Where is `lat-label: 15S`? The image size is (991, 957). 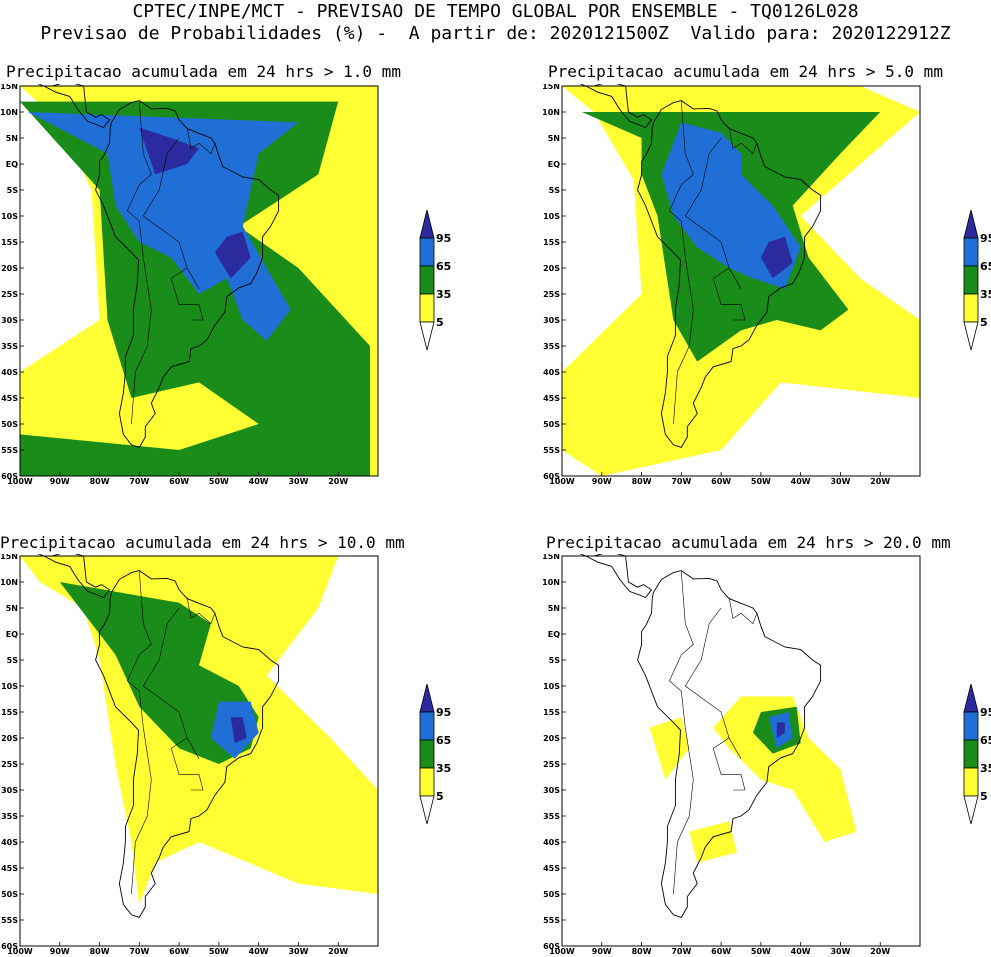
lat-label: 15S is located at coordinates (551, 712).